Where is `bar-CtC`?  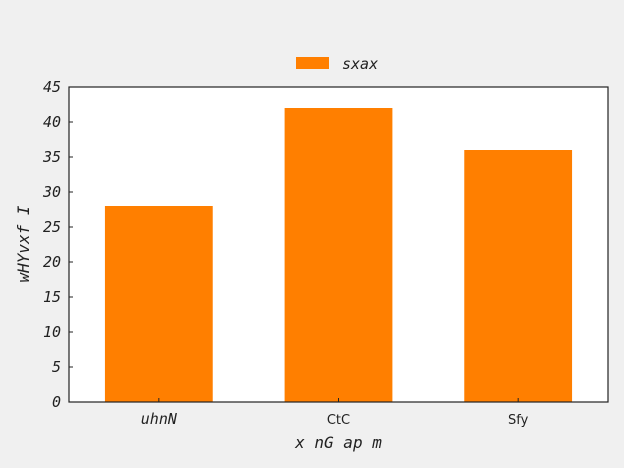 bar-CtC is located at coordinates (338, 255).